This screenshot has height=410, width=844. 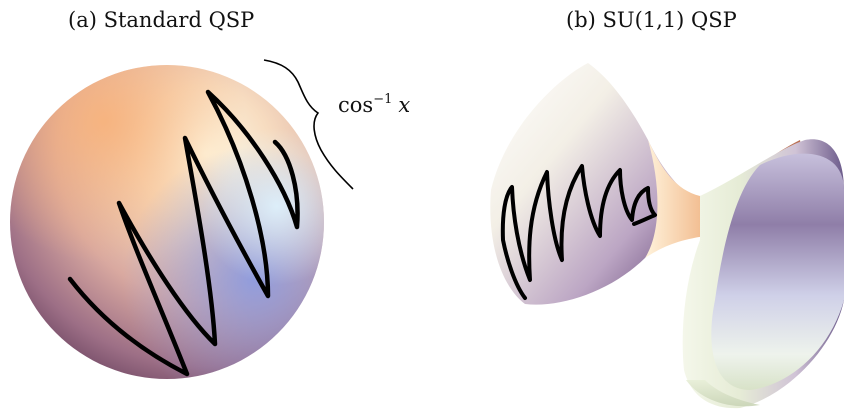 What do you see at coordinates (578, 232) in the screenshot?
I see `hyperboloid-trajectory` at bounding box center [578, 232].